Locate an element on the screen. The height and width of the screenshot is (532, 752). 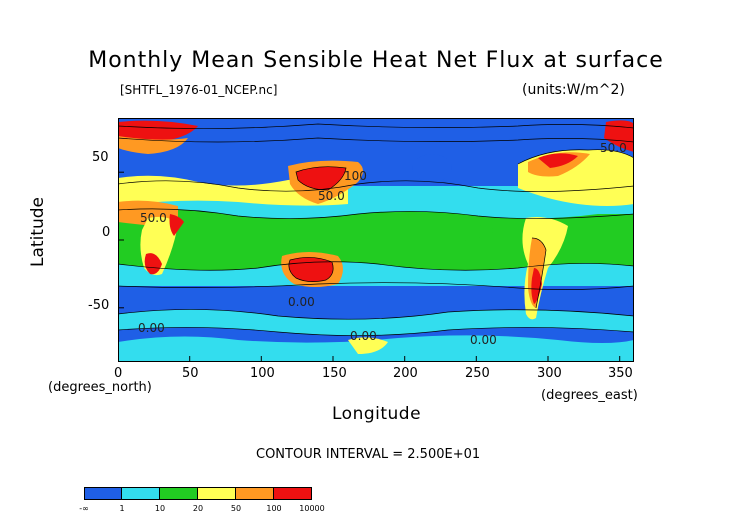
colorbar-label: 50 is located at coordinates (236, 508).